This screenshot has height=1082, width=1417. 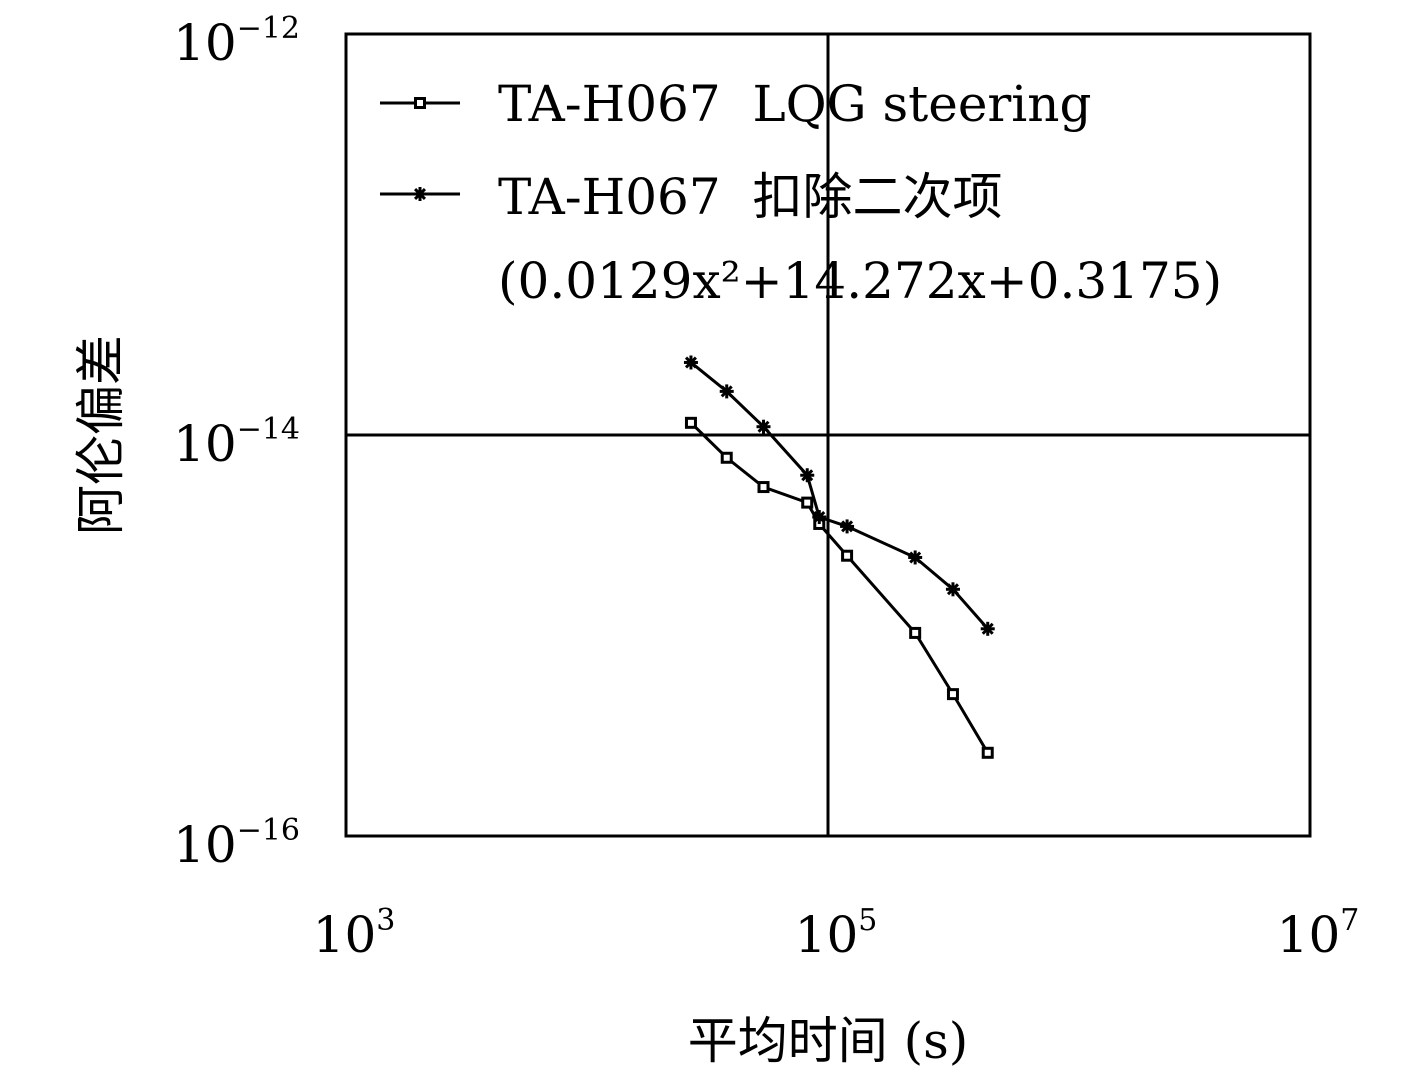 I want to click on x-axis-label: 平均时间 (s), so click(x=828, y=1041).